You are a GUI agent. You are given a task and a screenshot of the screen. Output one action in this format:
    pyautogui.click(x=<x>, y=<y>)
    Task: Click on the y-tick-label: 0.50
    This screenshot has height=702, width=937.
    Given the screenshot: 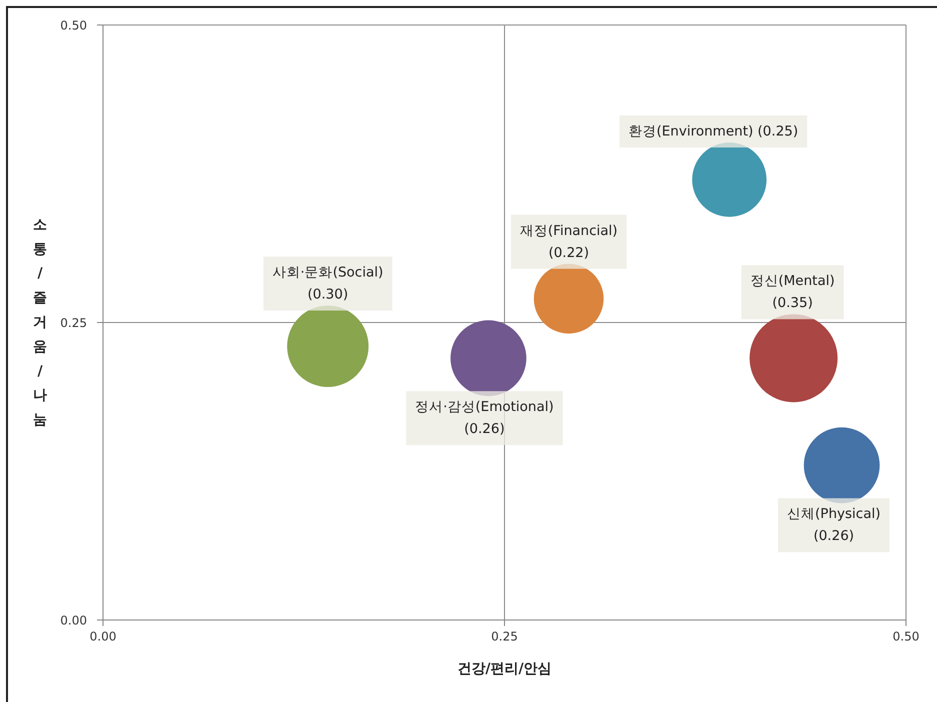 What is the action you would take?
    pyautogui.click(x=73, y=25)
    